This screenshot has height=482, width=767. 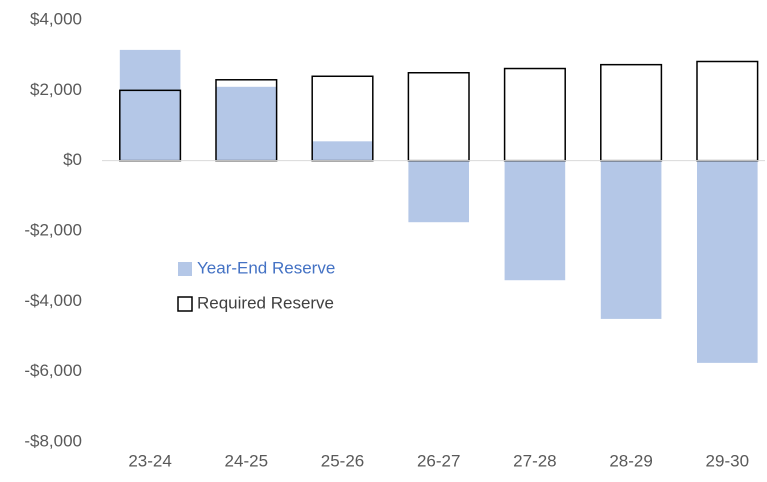 What do you see at coordinates (56, 18) in the screenshot?
I see `y-tick-label: $4,000` at bounding box center [56, 18].